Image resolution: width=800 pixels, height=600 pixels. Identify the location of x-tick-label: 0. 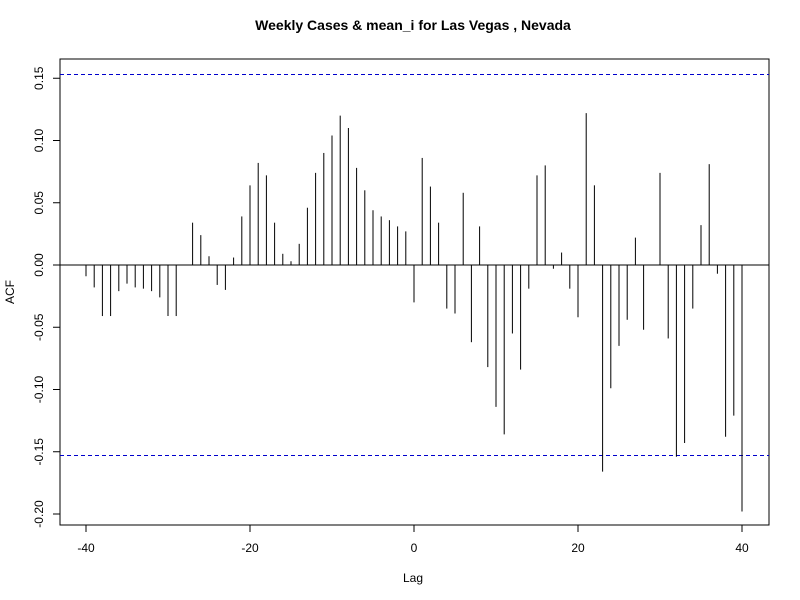
(414, 548).